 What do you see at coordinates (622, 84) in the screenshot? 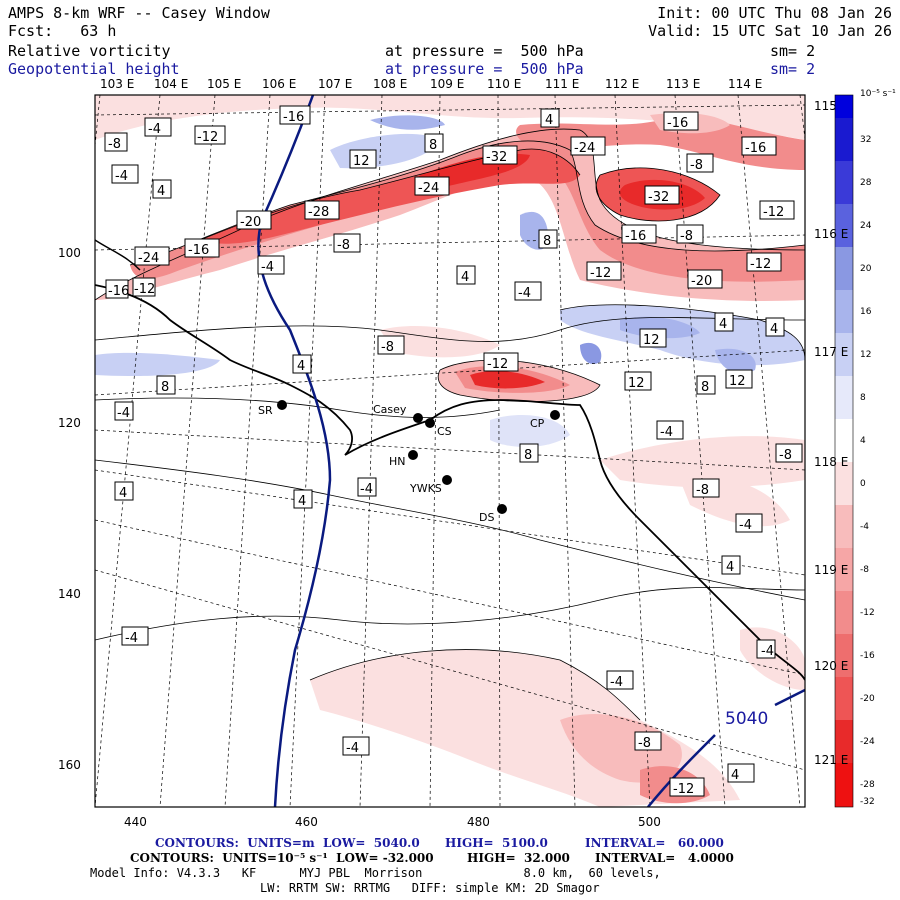
I see `lon-label: 112 E` at bounding box center [622, 84].